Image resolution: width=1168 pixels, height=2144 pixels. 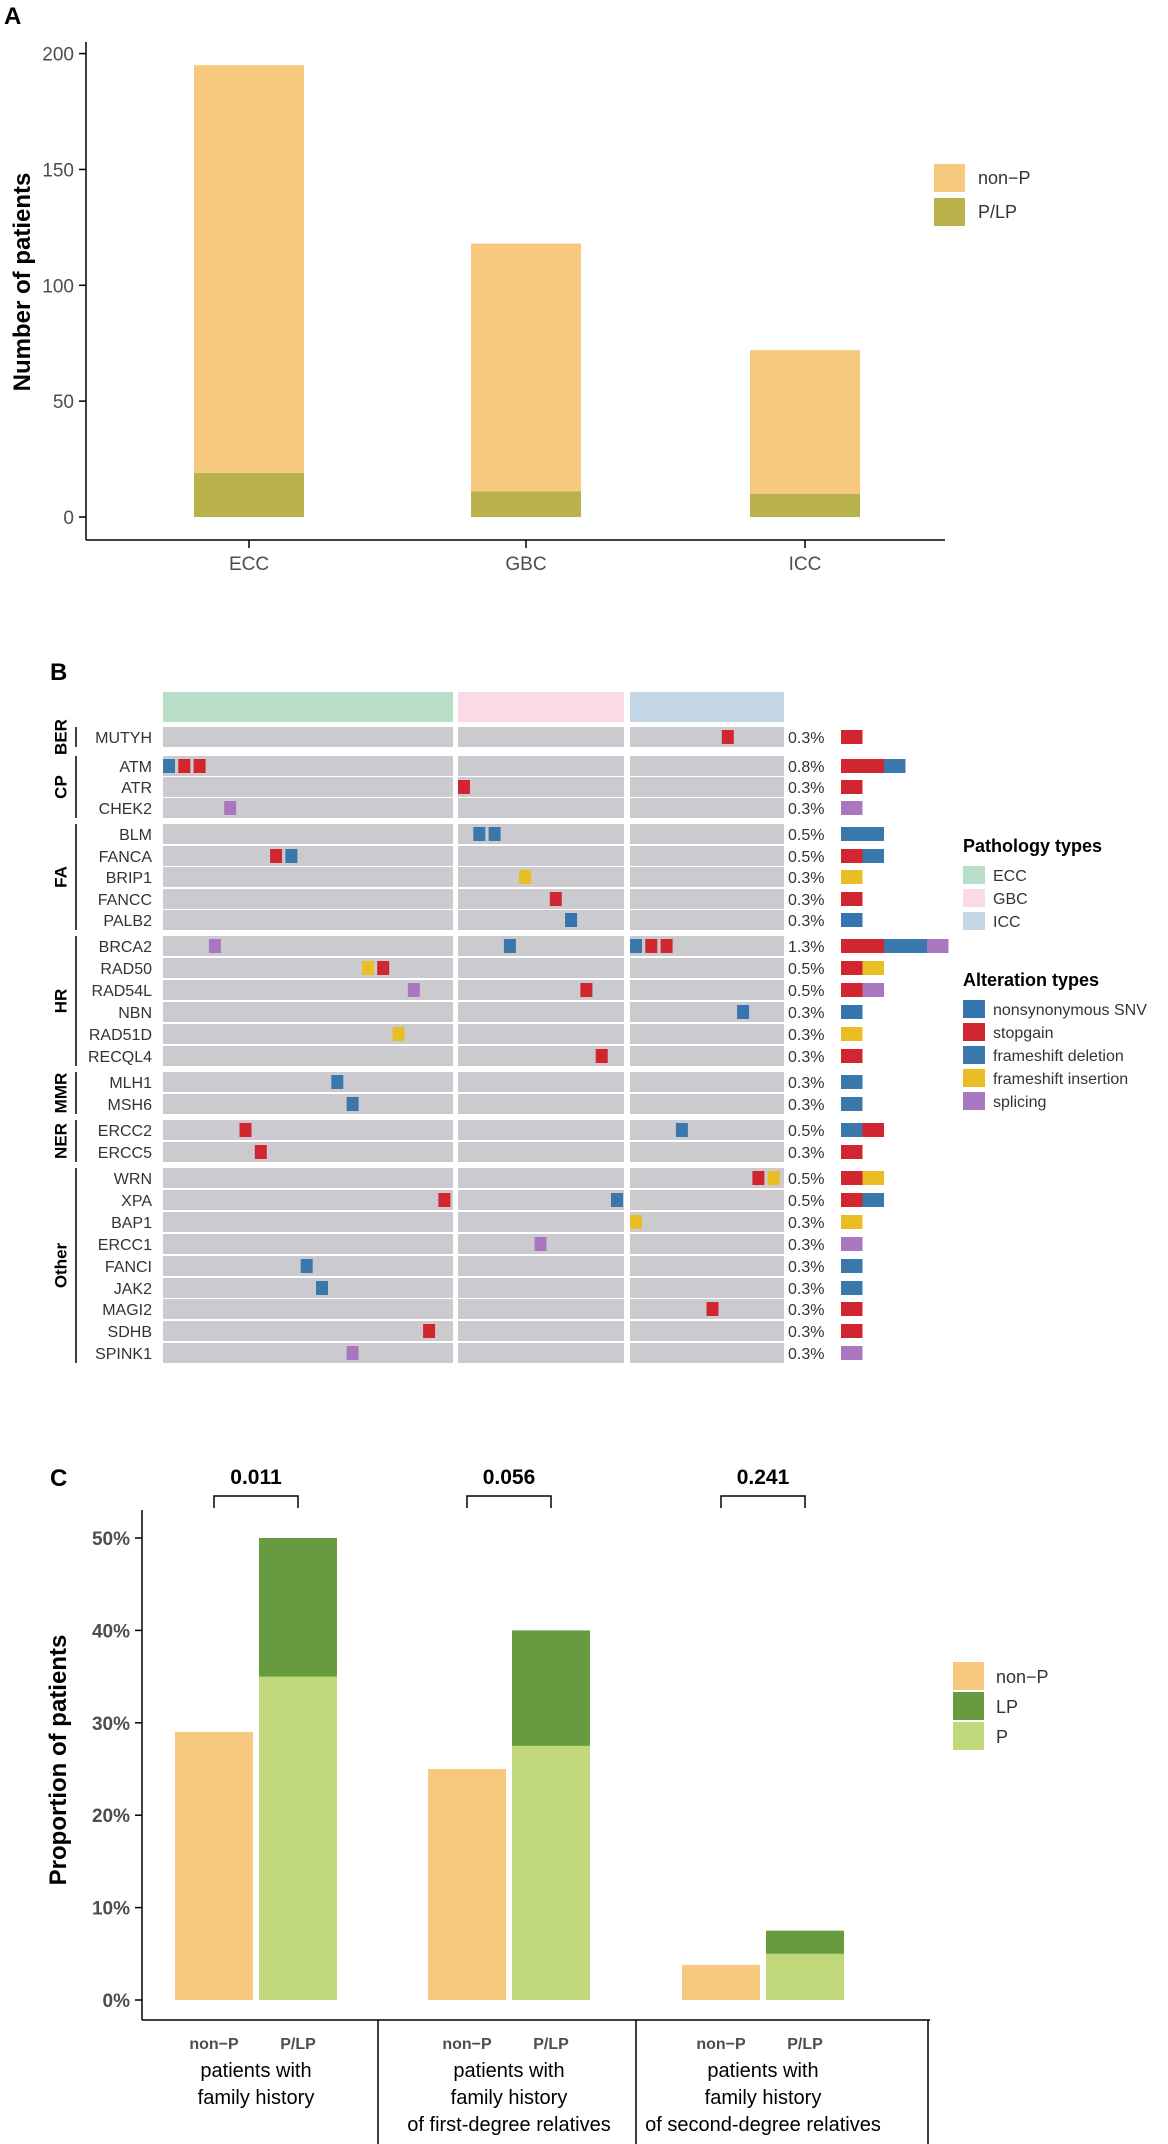 I want to click on panelB-legend-alteration-title: Alteration types, so click(x=1031, y=980).